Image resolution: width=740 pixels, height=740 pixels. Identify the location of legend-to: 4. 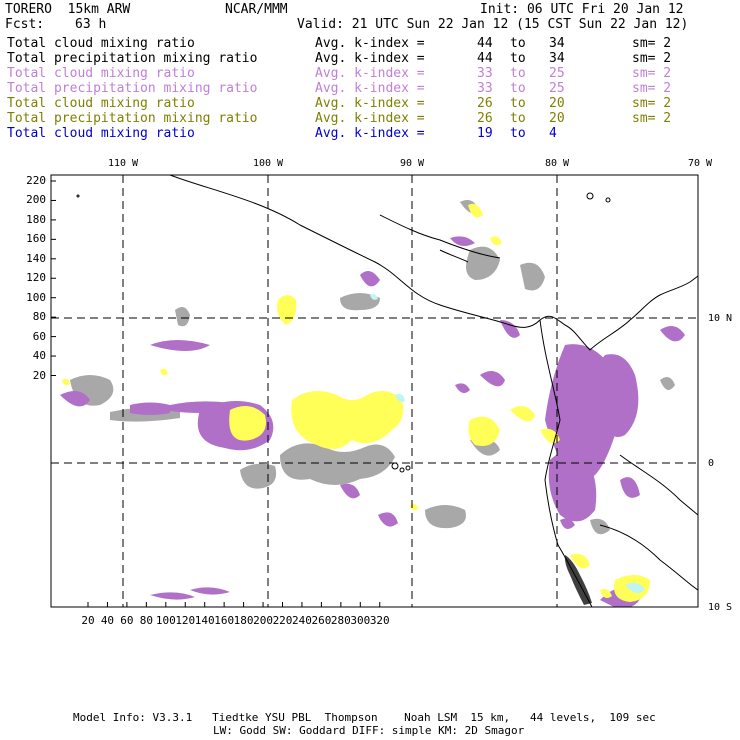
(553, 133).